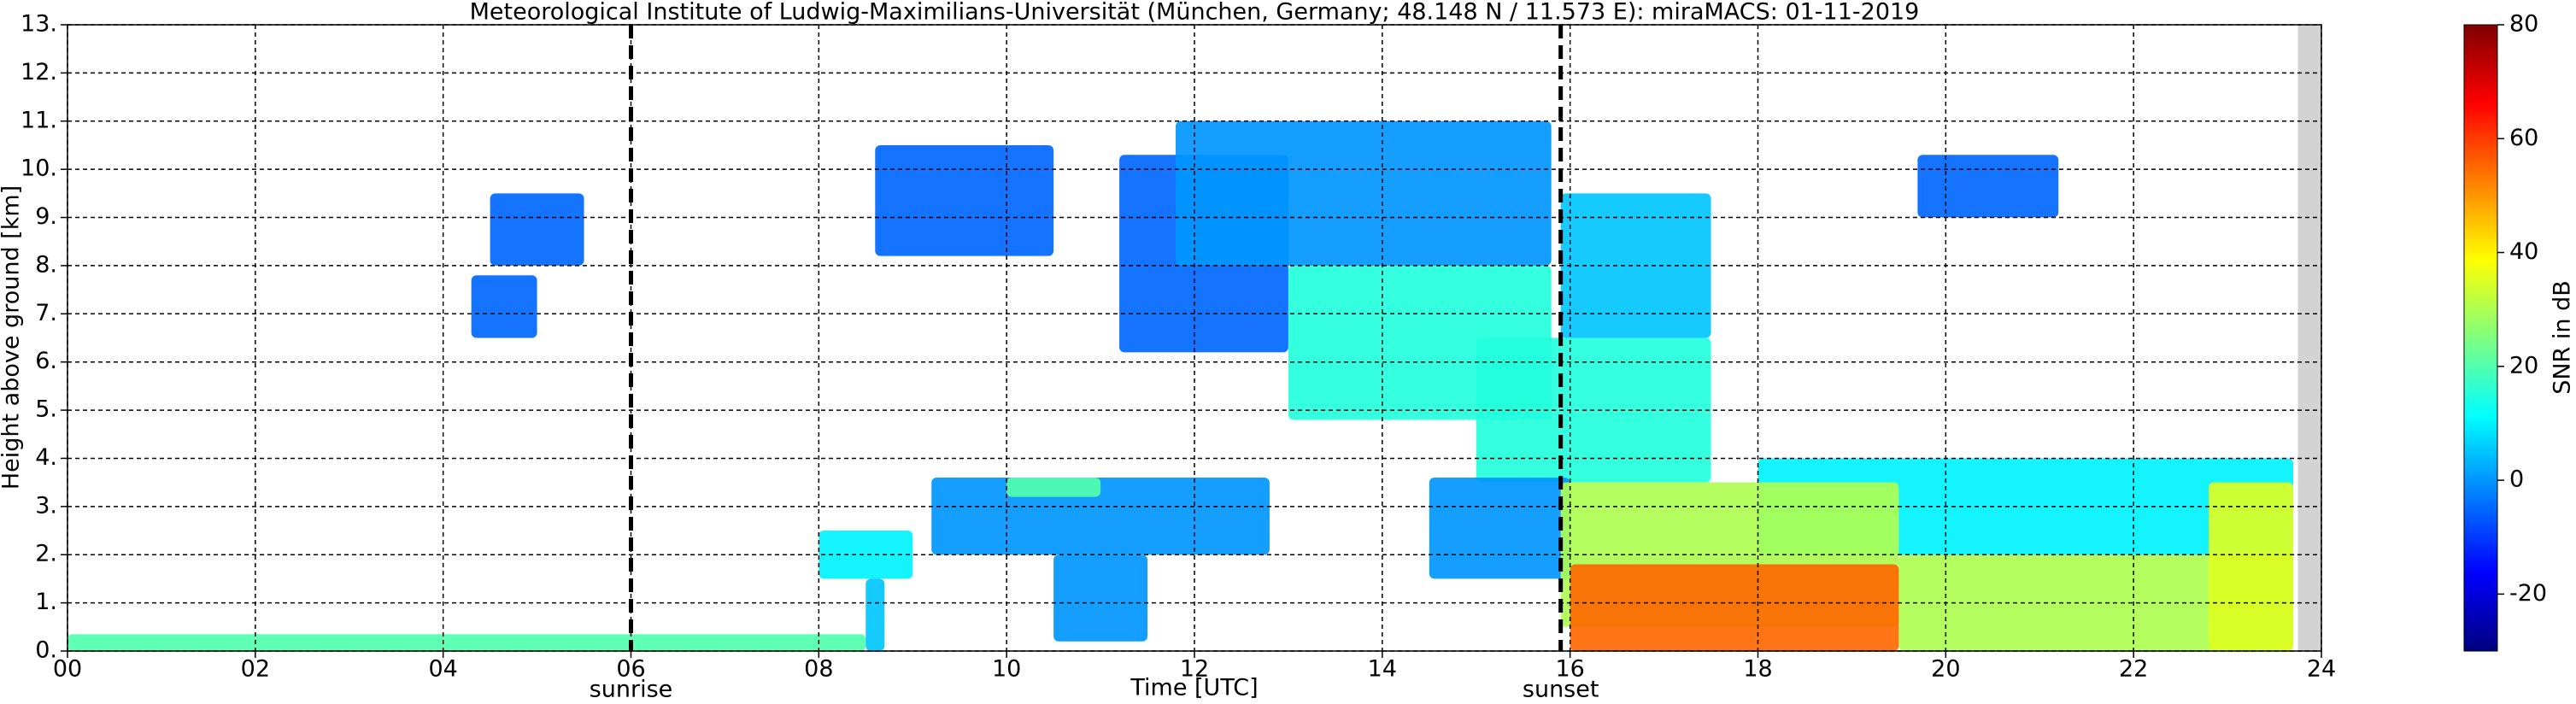  Describe the element at coordinates (46, 554) in the screenshot. I see `y-tick-label: 2.` at that location.